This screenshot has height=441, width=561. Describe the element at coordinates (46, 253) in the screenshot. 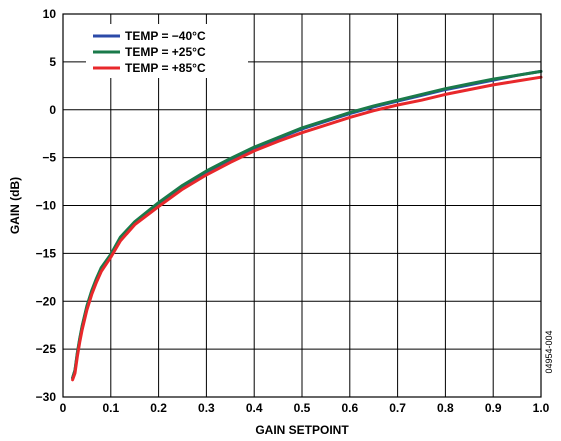

I see `y-tick-label: −15` at that location.